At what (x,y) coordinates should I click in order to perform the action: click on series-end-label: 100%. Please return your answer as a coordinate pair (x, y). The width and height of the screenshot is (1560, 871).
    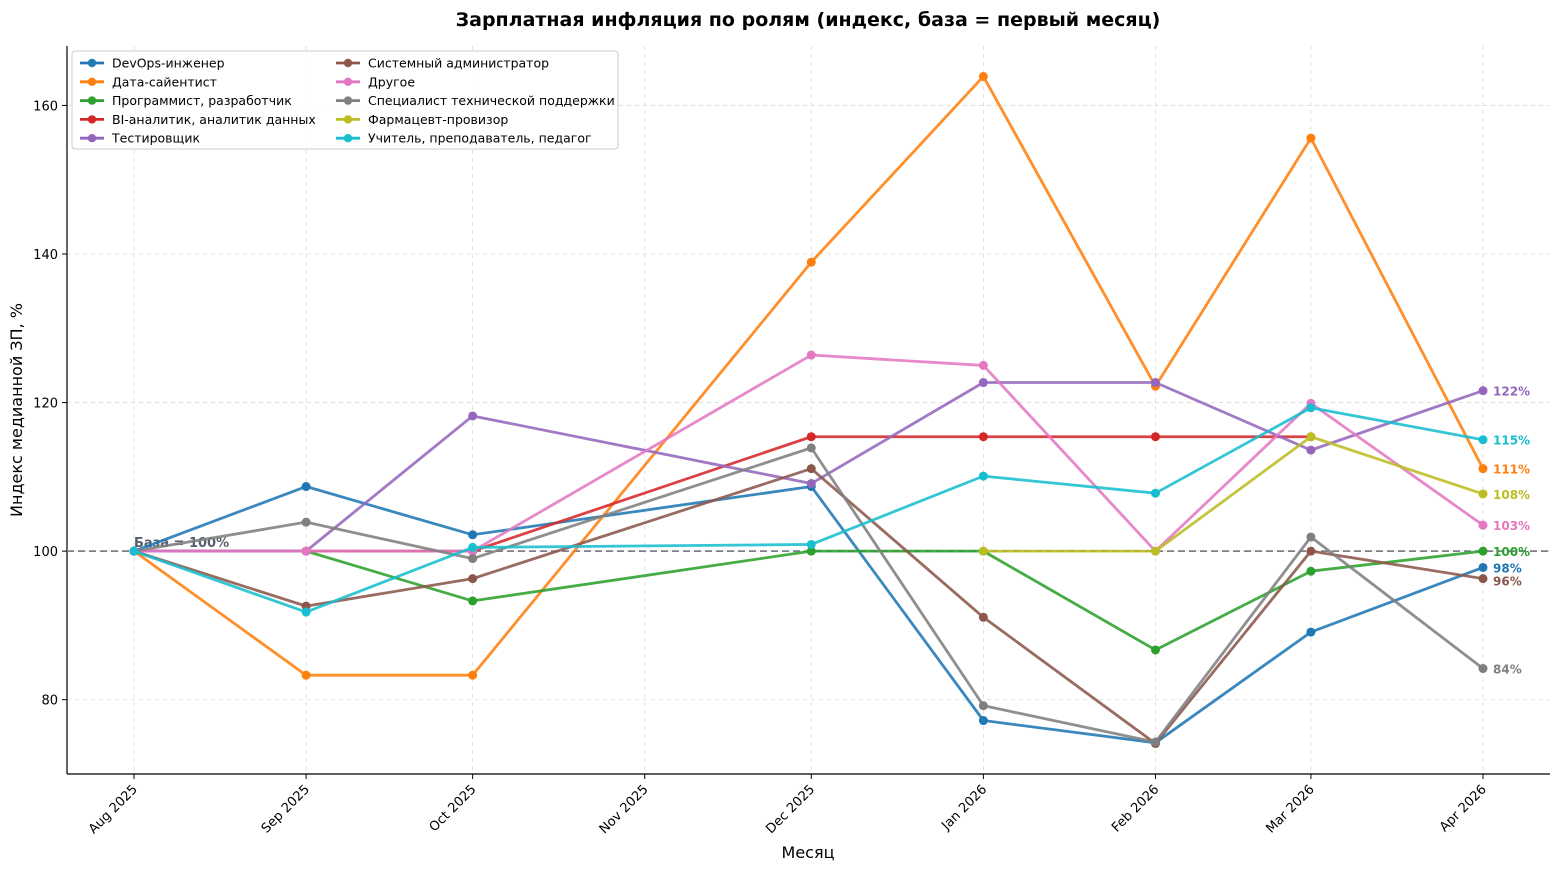
    Looking at the image, I should click on (1511, 552).